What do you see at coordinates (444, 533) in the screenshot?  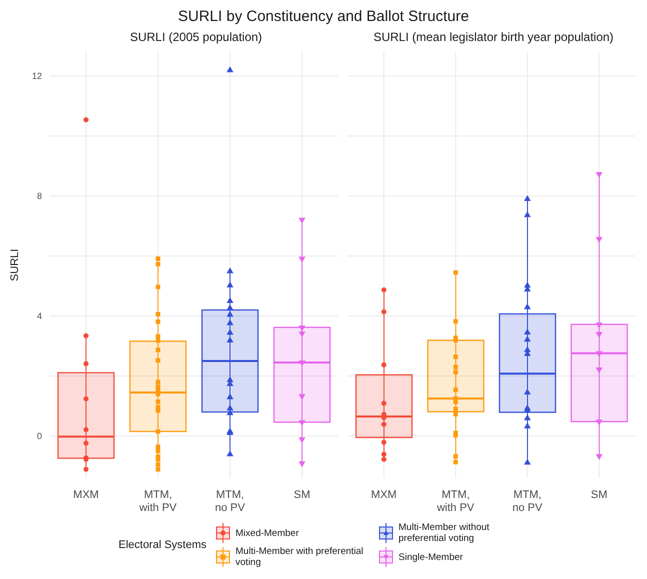 I see `legend-label: Multi-Member without preferential voting` at bounding box center [444, 533].